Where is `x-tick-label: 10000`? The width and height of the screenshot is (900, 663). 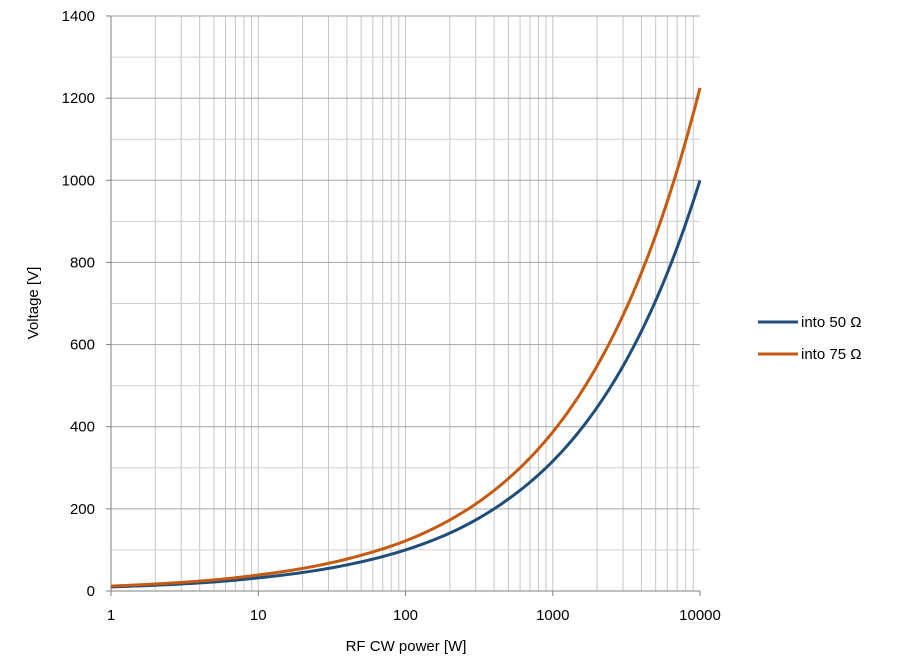
x-tick-label: 10000 is located at coordinates (700, 615).